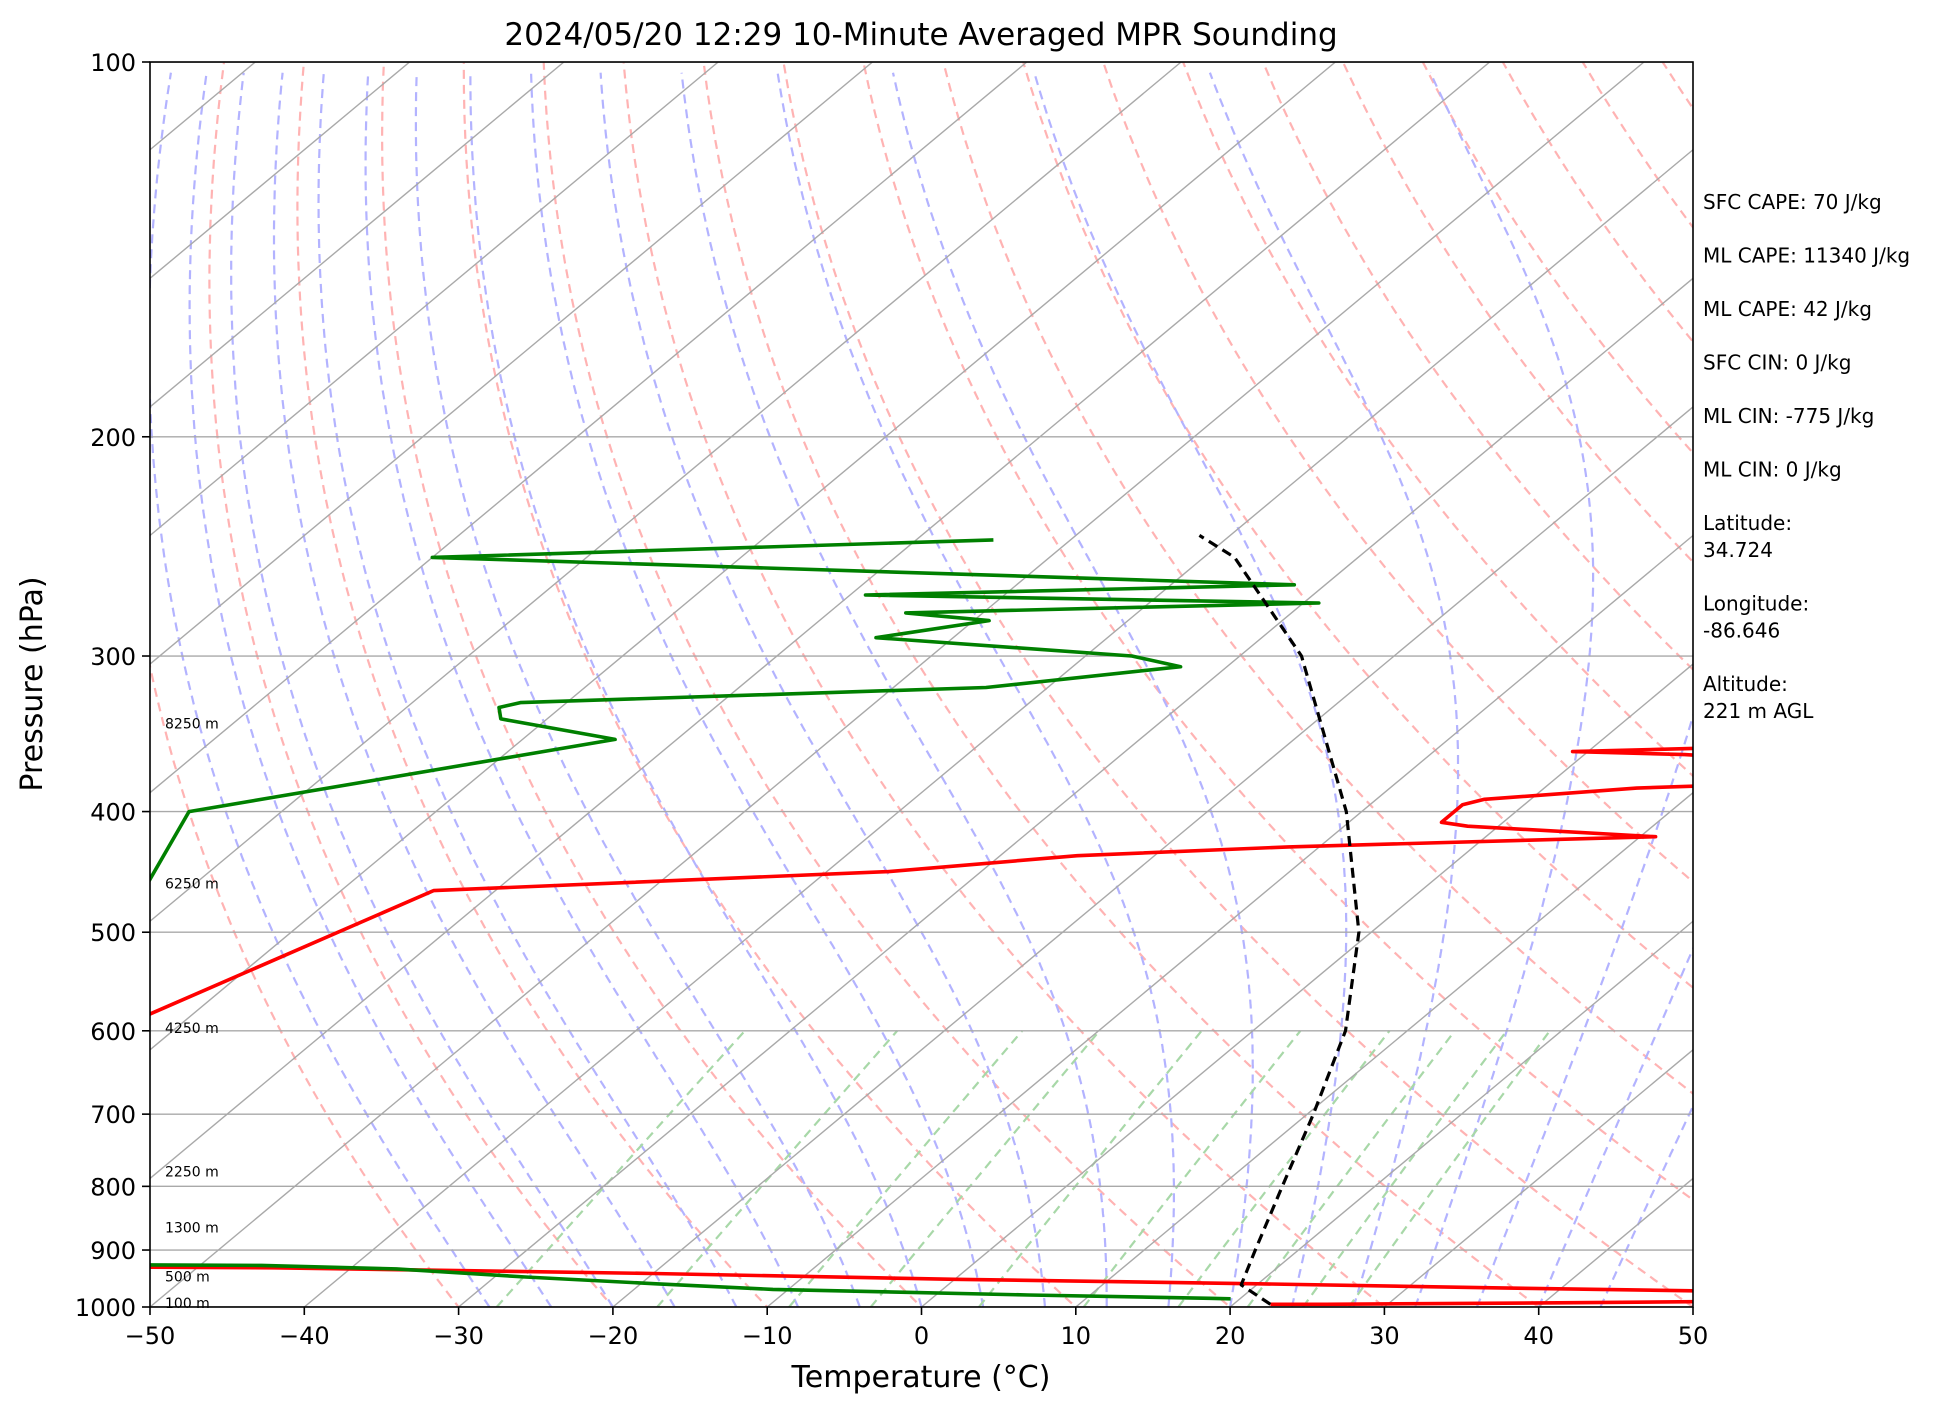  I want to click on y-tick-label: 700, so click(113, 1115).